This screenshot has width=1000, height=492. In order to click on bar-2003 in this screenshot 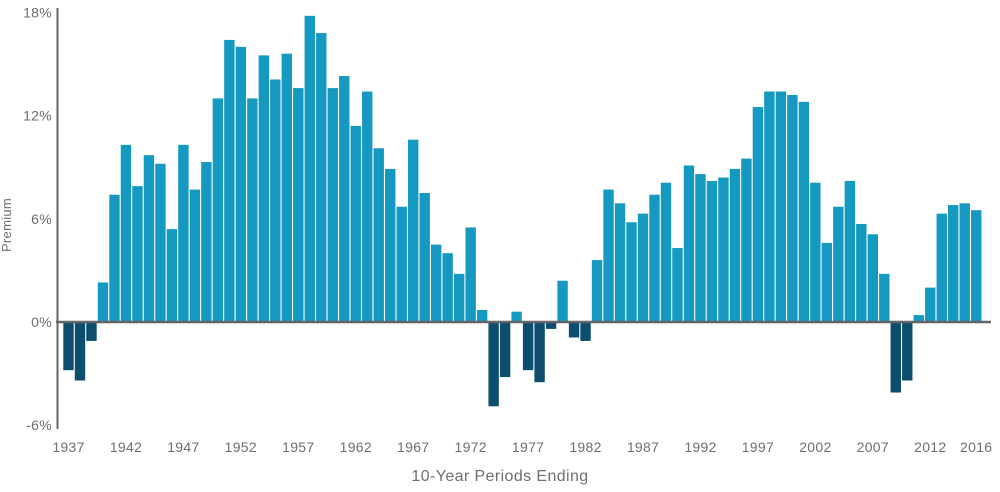, I will do `click(827, 282)`.